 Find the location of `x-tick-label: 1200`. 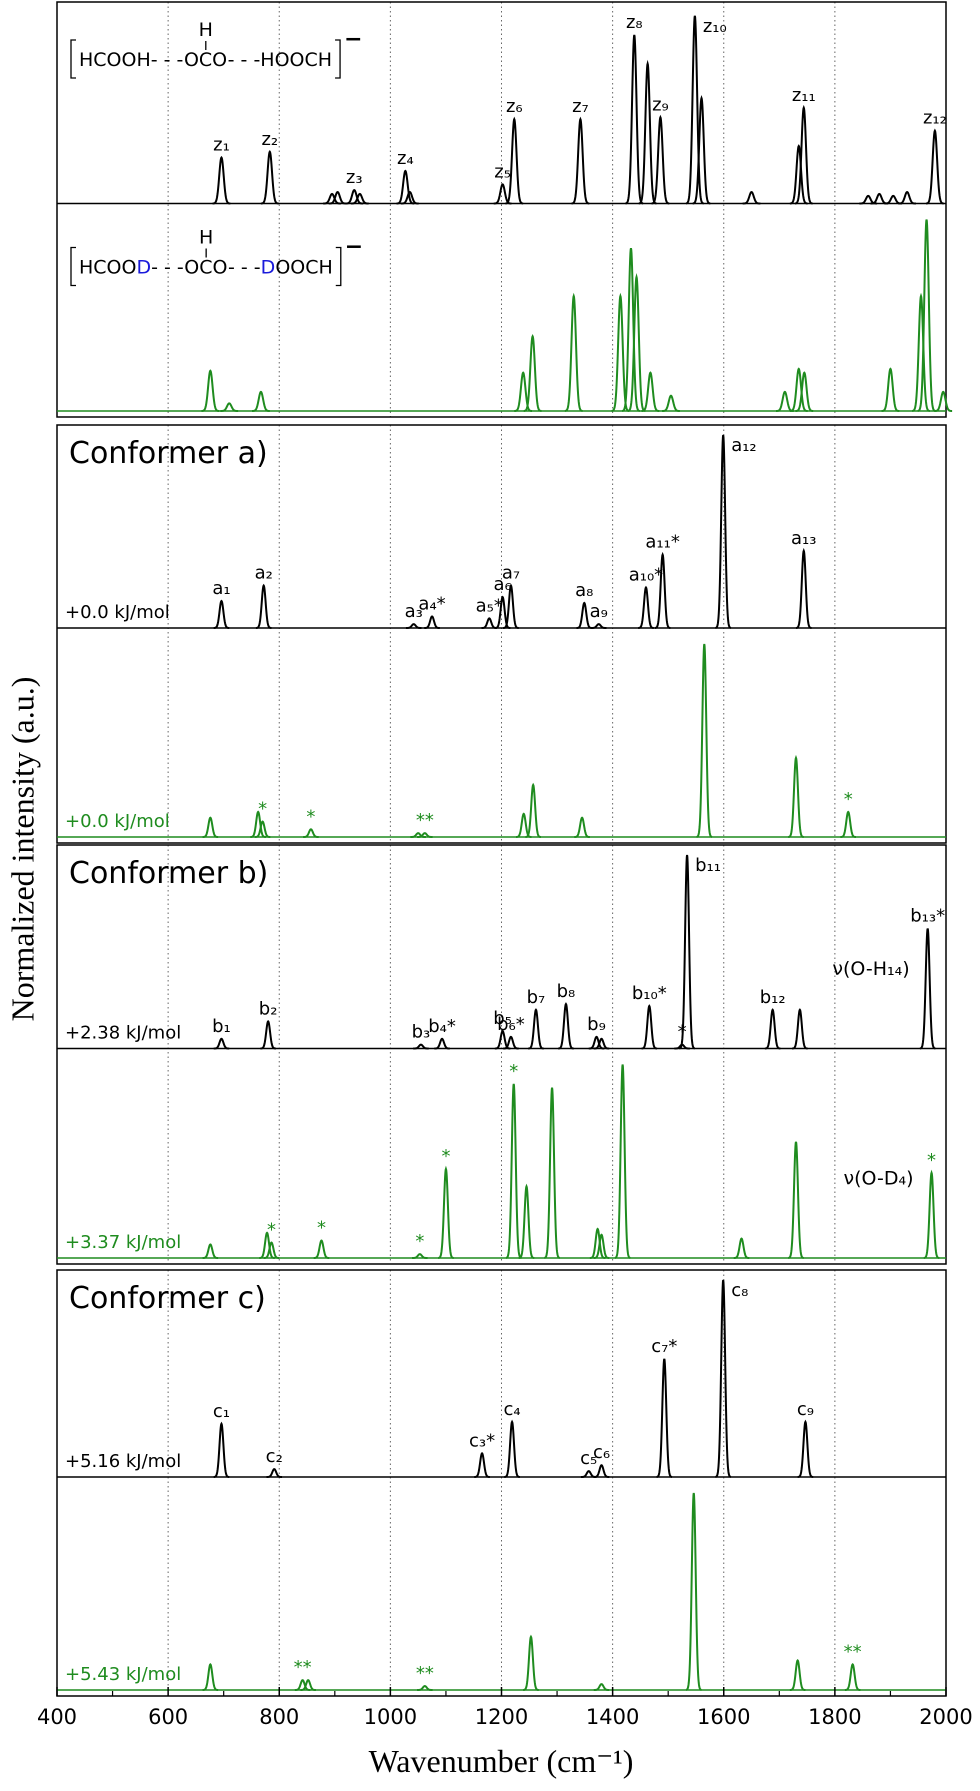

x-tick-label: 1200 is located at coordinates (501, 1717).